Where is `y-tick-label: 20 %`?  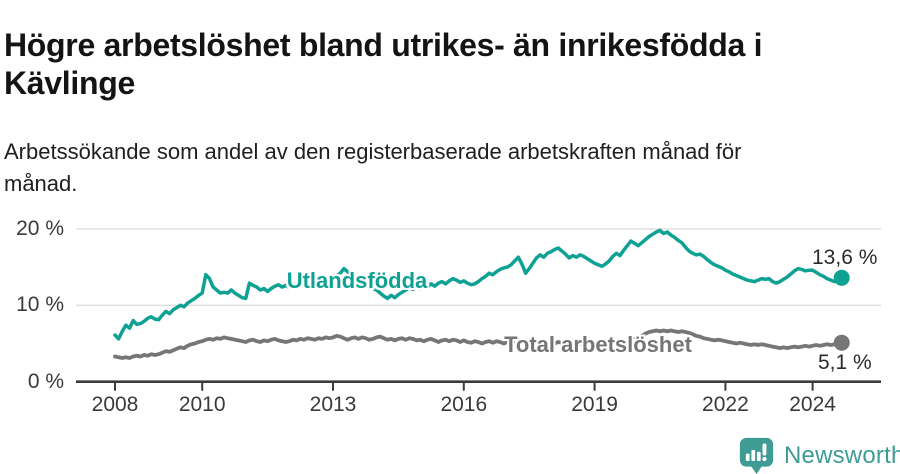
y-tick-label: 20 % is located at coordinates (40, 228).